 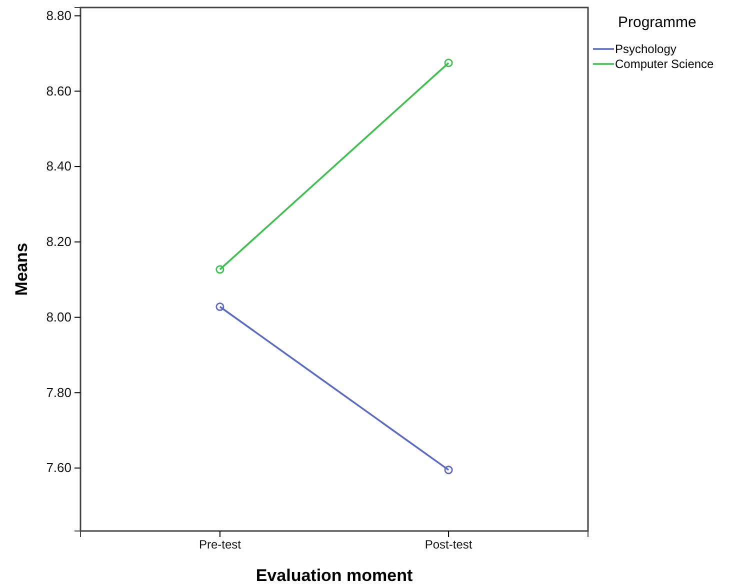 I want to click on y-tick-label: 7.60, so click(x=59, y=468).